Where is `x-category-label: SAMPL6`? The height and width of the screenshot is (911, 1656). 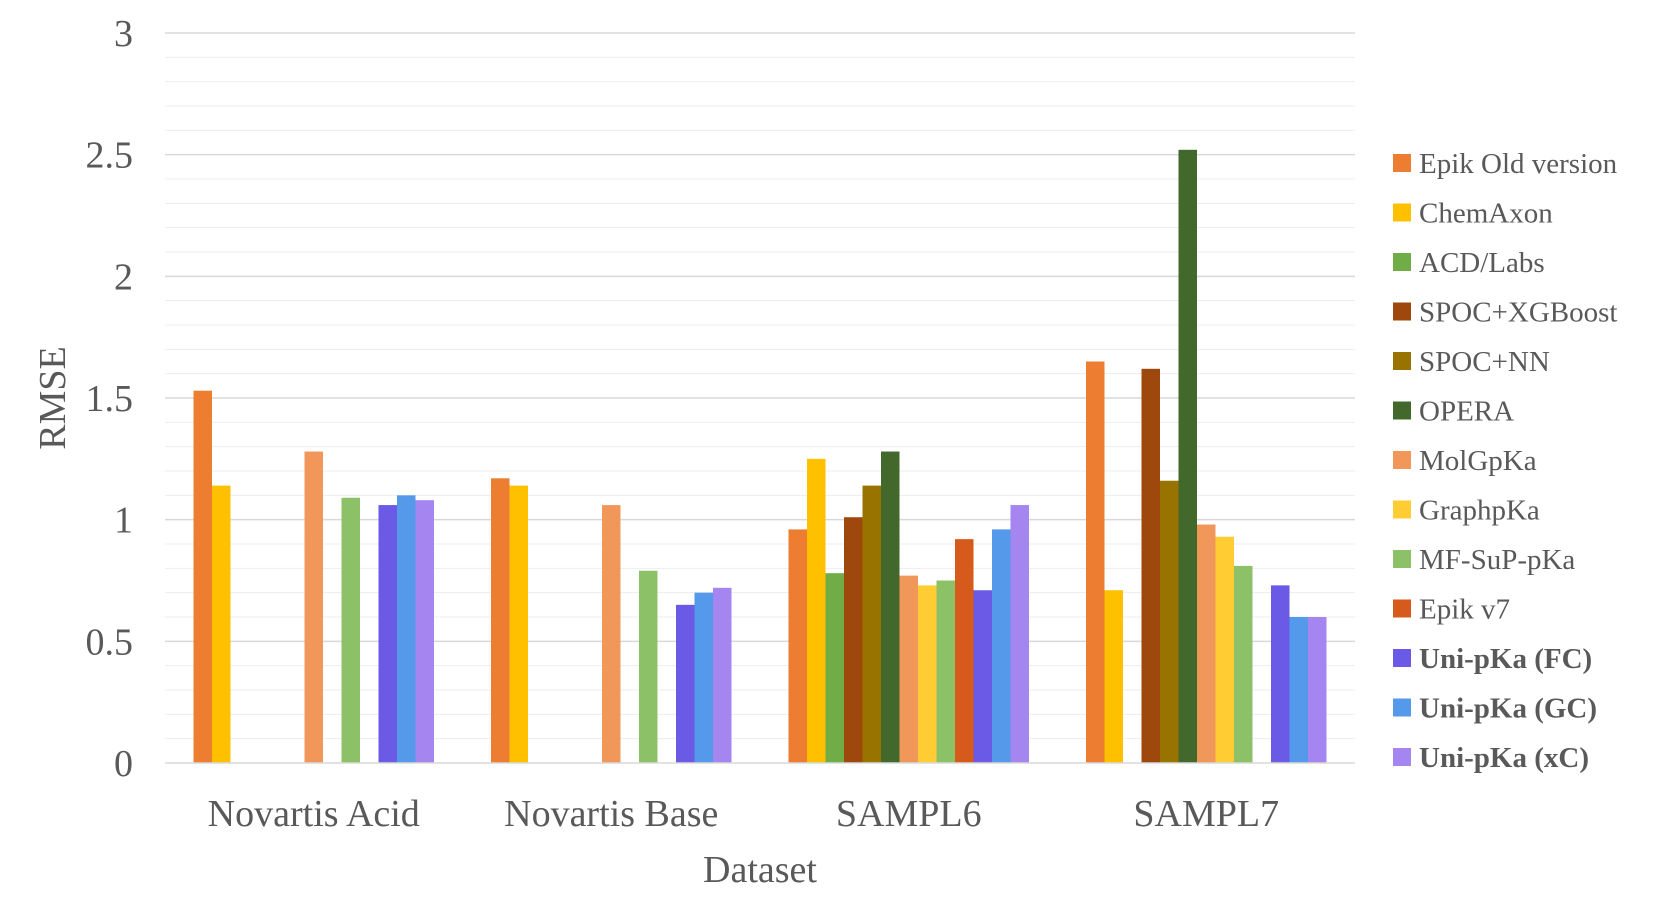
x-category-label: SAMPL6 is located at coordinates (909, 814).